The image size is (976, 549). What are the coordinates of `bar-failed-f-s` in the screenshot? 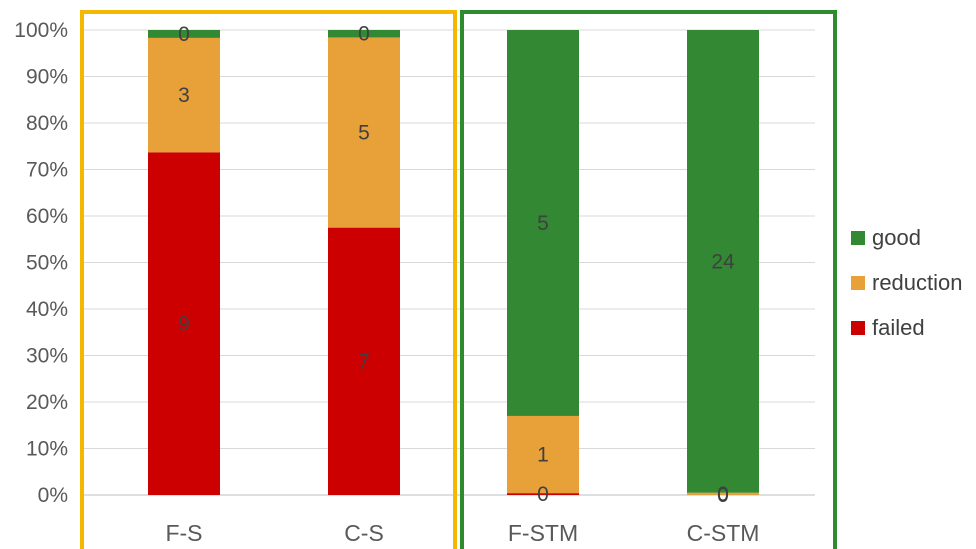 It's located at (184, 324).